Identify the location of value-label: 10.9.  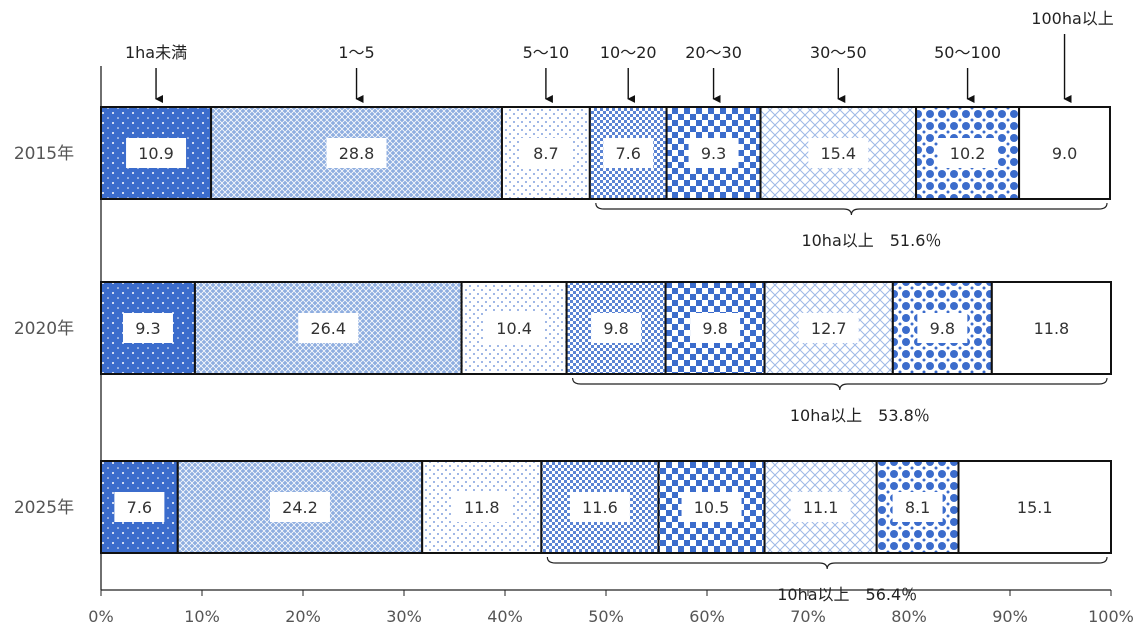
(156, 153).